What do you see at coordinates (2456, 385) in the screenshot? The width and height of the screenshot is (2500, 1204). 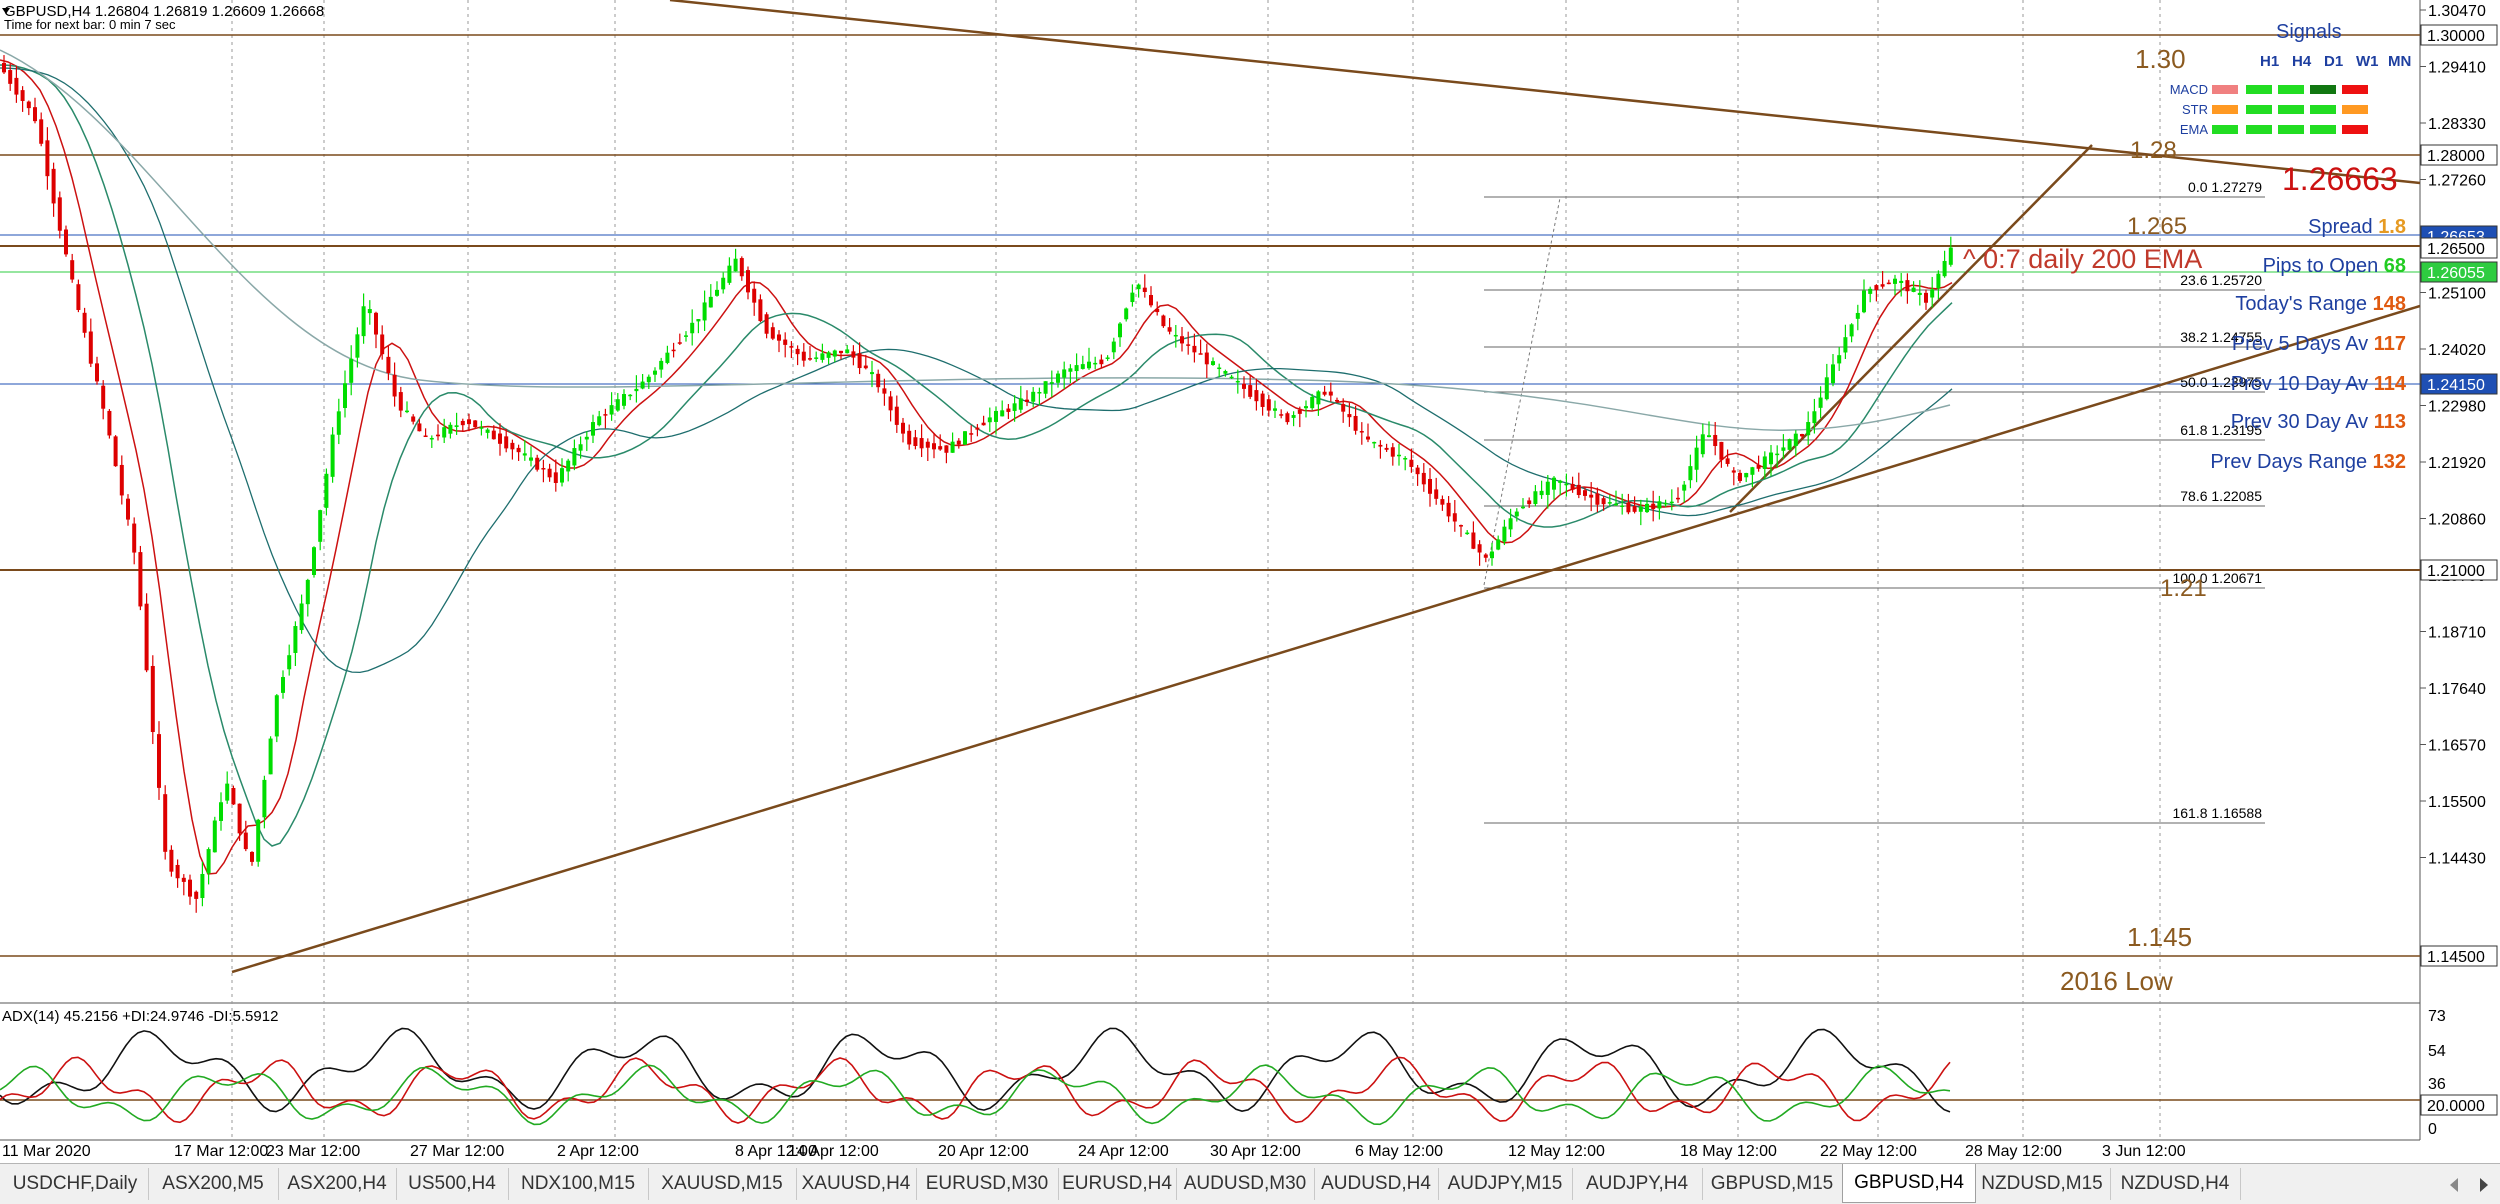 I see `svg-text: 1.24150` at bounding box center [2456, 385].